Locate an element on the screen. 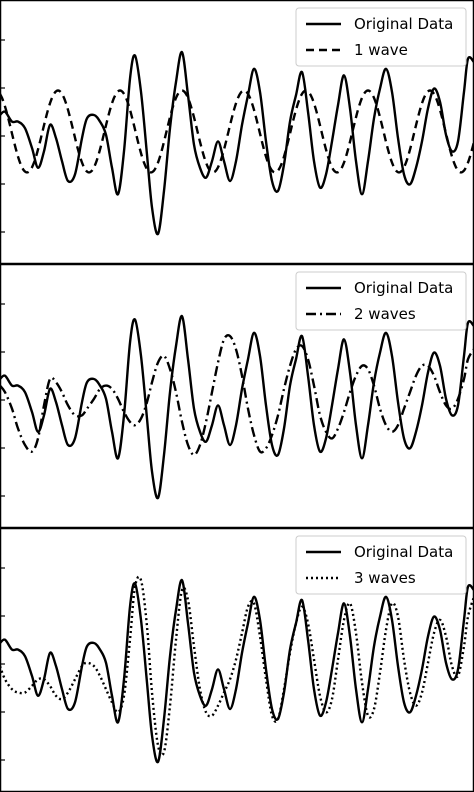 This screenshot has height=792, width=474. series-line-1-wave is located at coordinates (237, 131).